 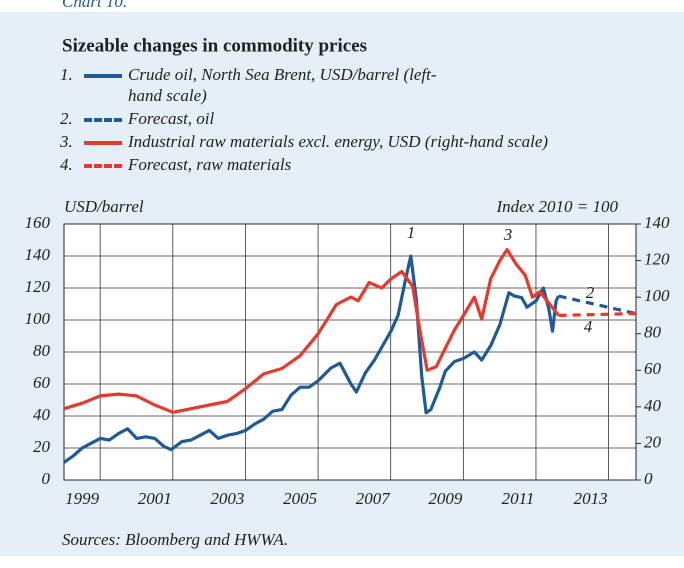 What do you see at coordinates (66, 74) in the screenshot?
I see `legend-number: 1.` at bounding box center [66, 74].